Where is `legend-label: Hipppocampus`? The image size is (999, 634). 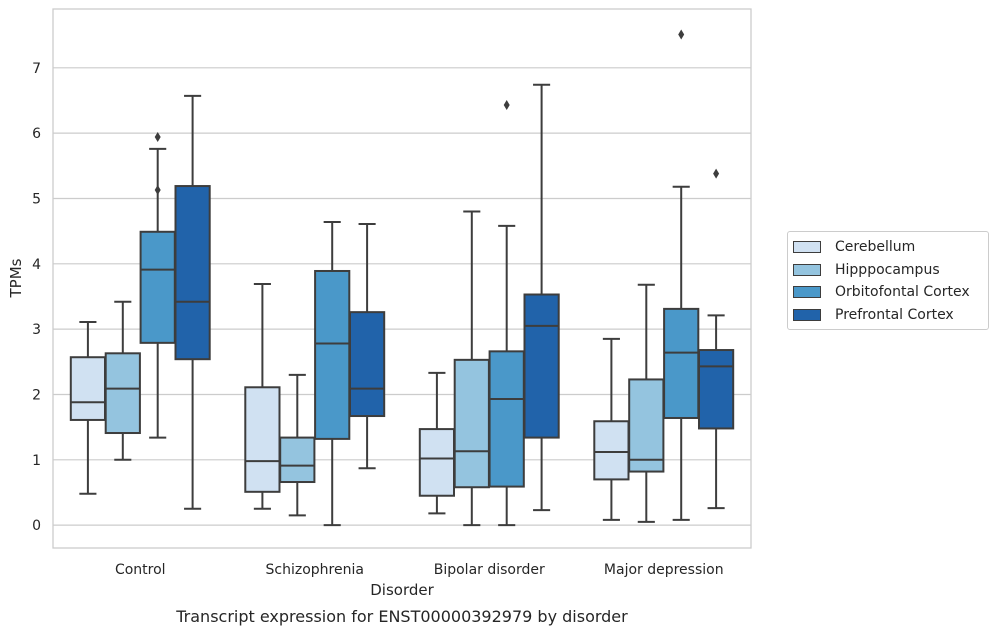
legend-label: Hipppocampus is located at coordinates (887, 269).